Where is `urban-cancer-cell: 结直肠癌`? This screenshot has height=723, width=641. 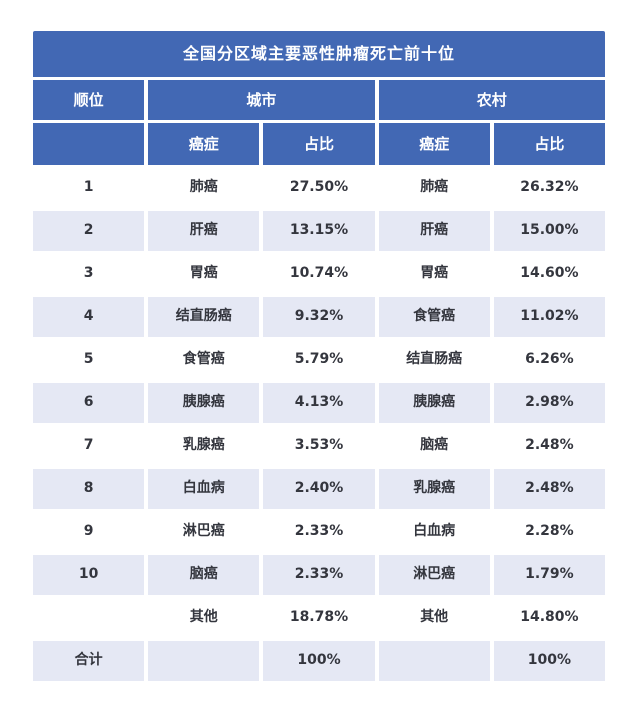
urban-cancer-cell: 结直肠癌 is located at coordinates (204, 317).